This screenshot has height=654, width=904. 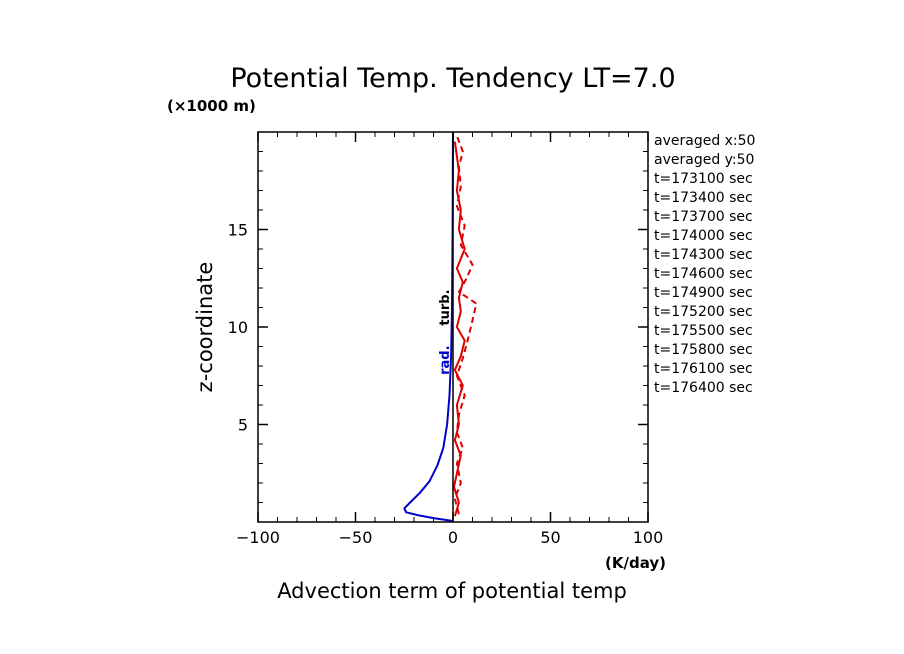 What do you see at coordinates (635, 563) in the screenshot?
I see `x-axis-unit: (K/day)` at bounding box center [635, 563].